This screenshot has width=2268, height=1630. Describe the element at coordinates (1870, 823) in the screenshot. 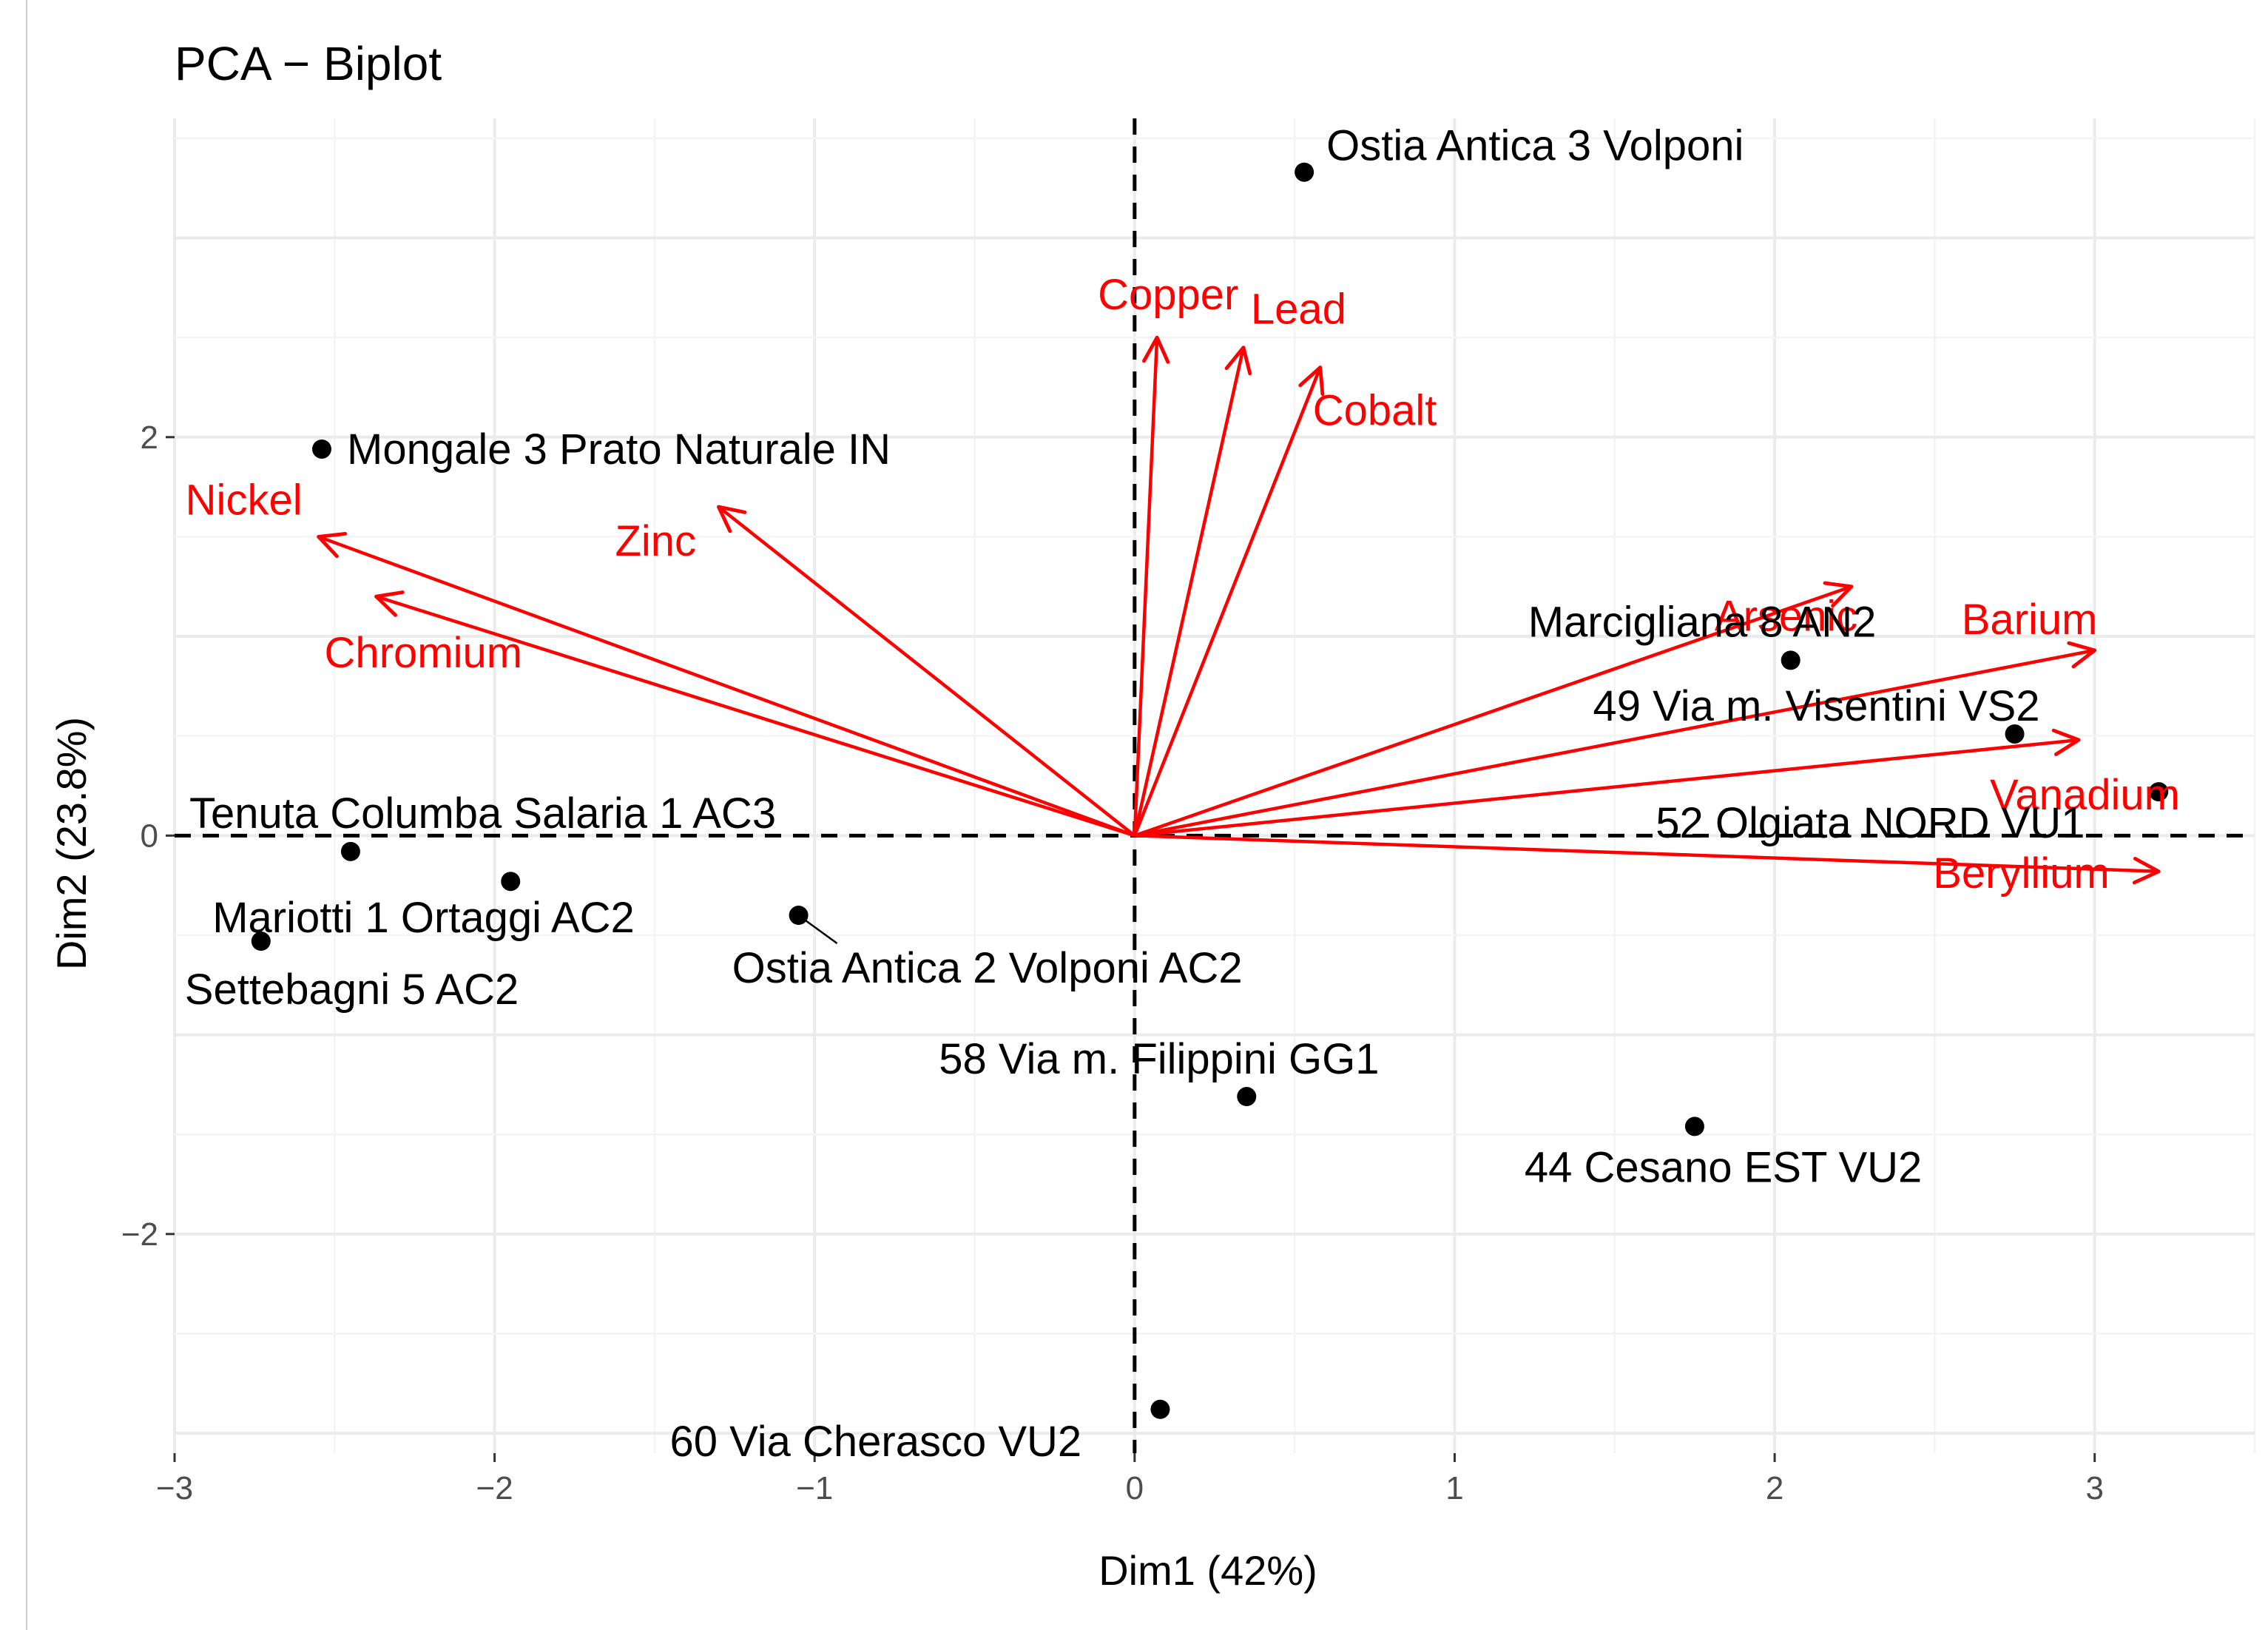

I see `observation-label: 52 Olgiata NORD VU1` at that location.